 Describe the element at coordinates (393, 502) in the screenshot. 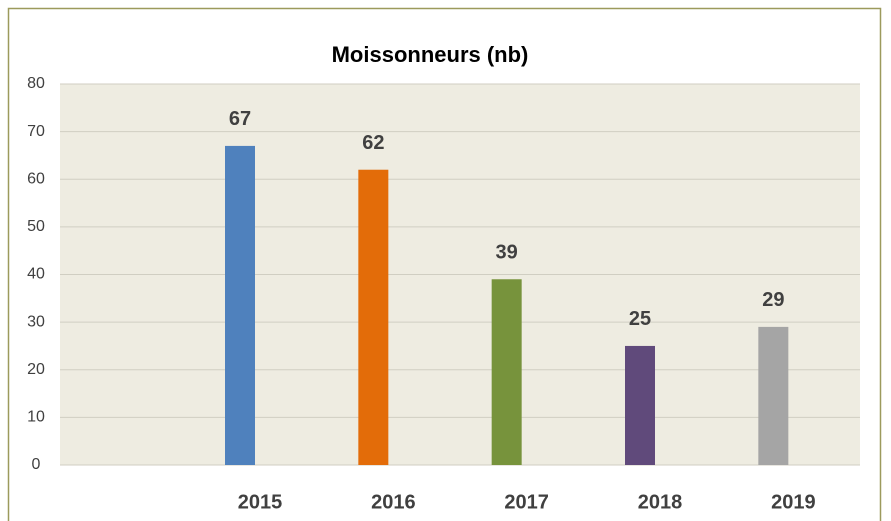

I see `x-tick-label: 2016` at that location.